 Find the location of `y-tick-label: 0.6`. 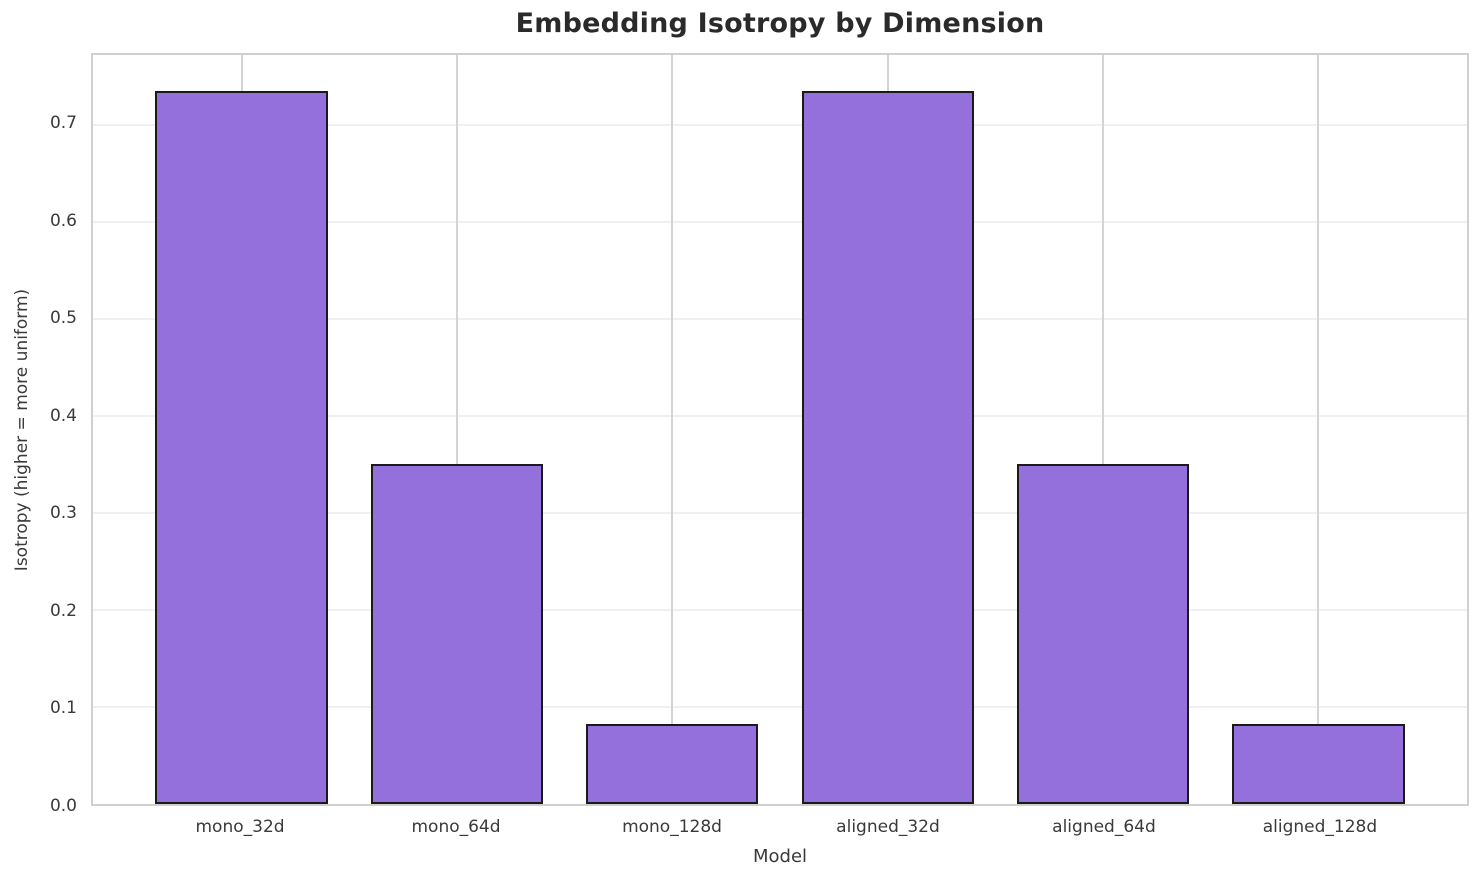

y-tick-label: 0.6 is located at coordinates (63, 221).